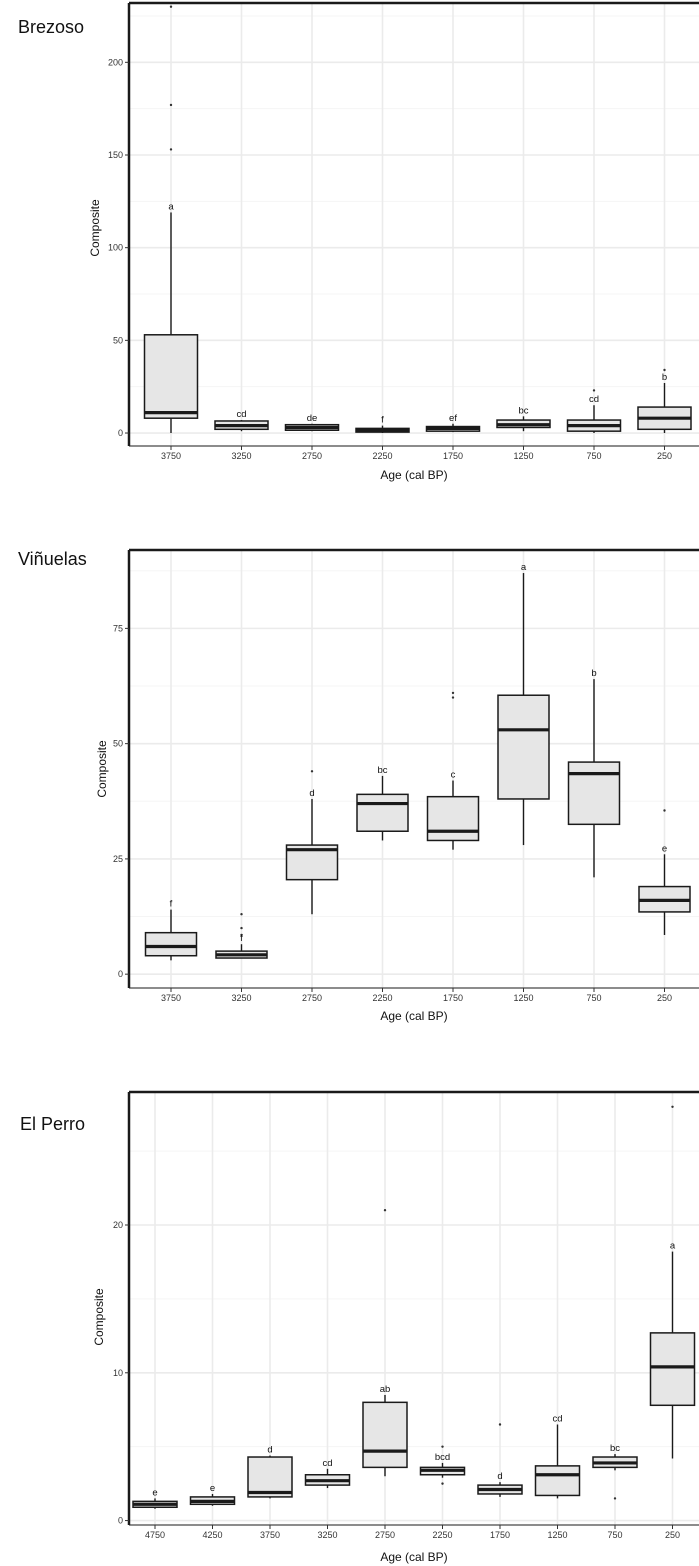 Image resolution: width=699 pixels, height=1566 pixels. I want to click on group-letter: a, so click(673, 1246).